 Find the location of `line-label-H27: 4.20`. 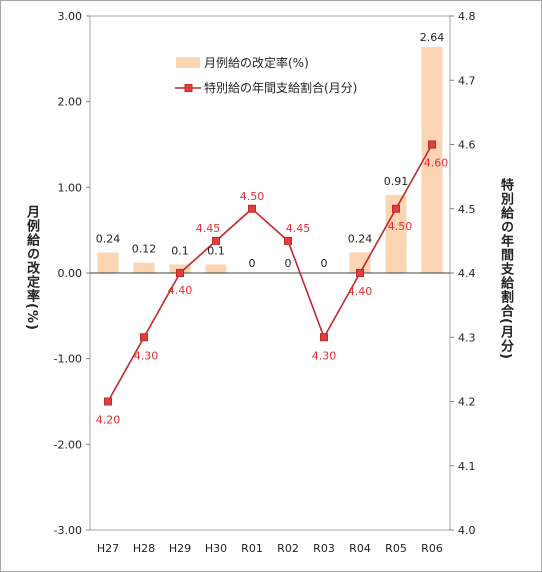

line-label-H27: 4.20 is located at coordinates (108, 420).